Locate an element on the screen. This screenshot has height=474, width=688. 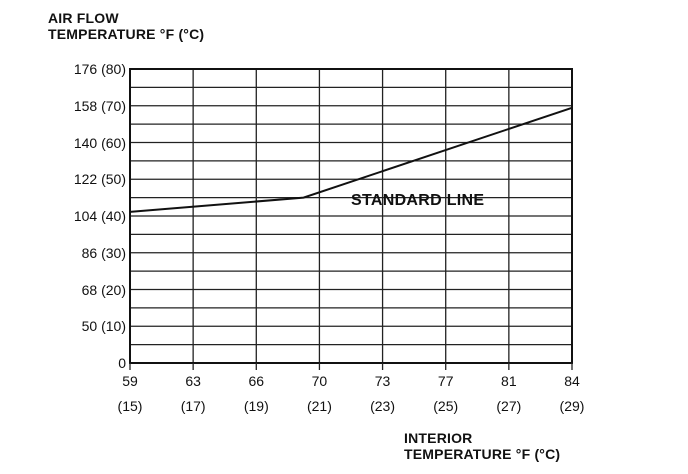
y-axis-title-line-2: TEMPERATURE °F (°C) is located at coordinates (126, 34).